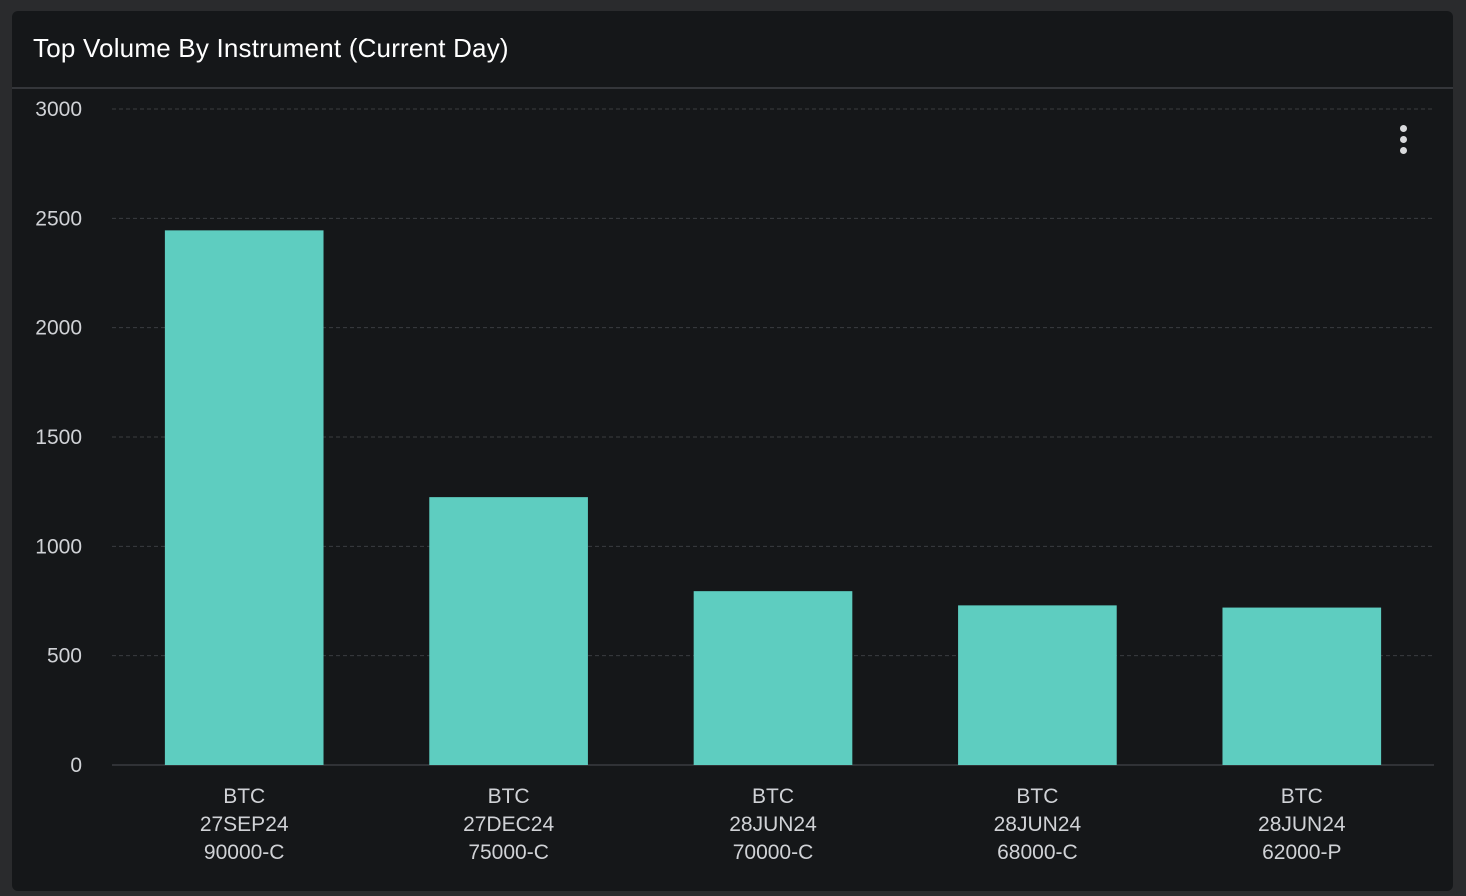 The image size is (1466, 896). Describe the element at coordinates (64, 656) in the screenshot. I see `y-tick-label: 500` at that location.